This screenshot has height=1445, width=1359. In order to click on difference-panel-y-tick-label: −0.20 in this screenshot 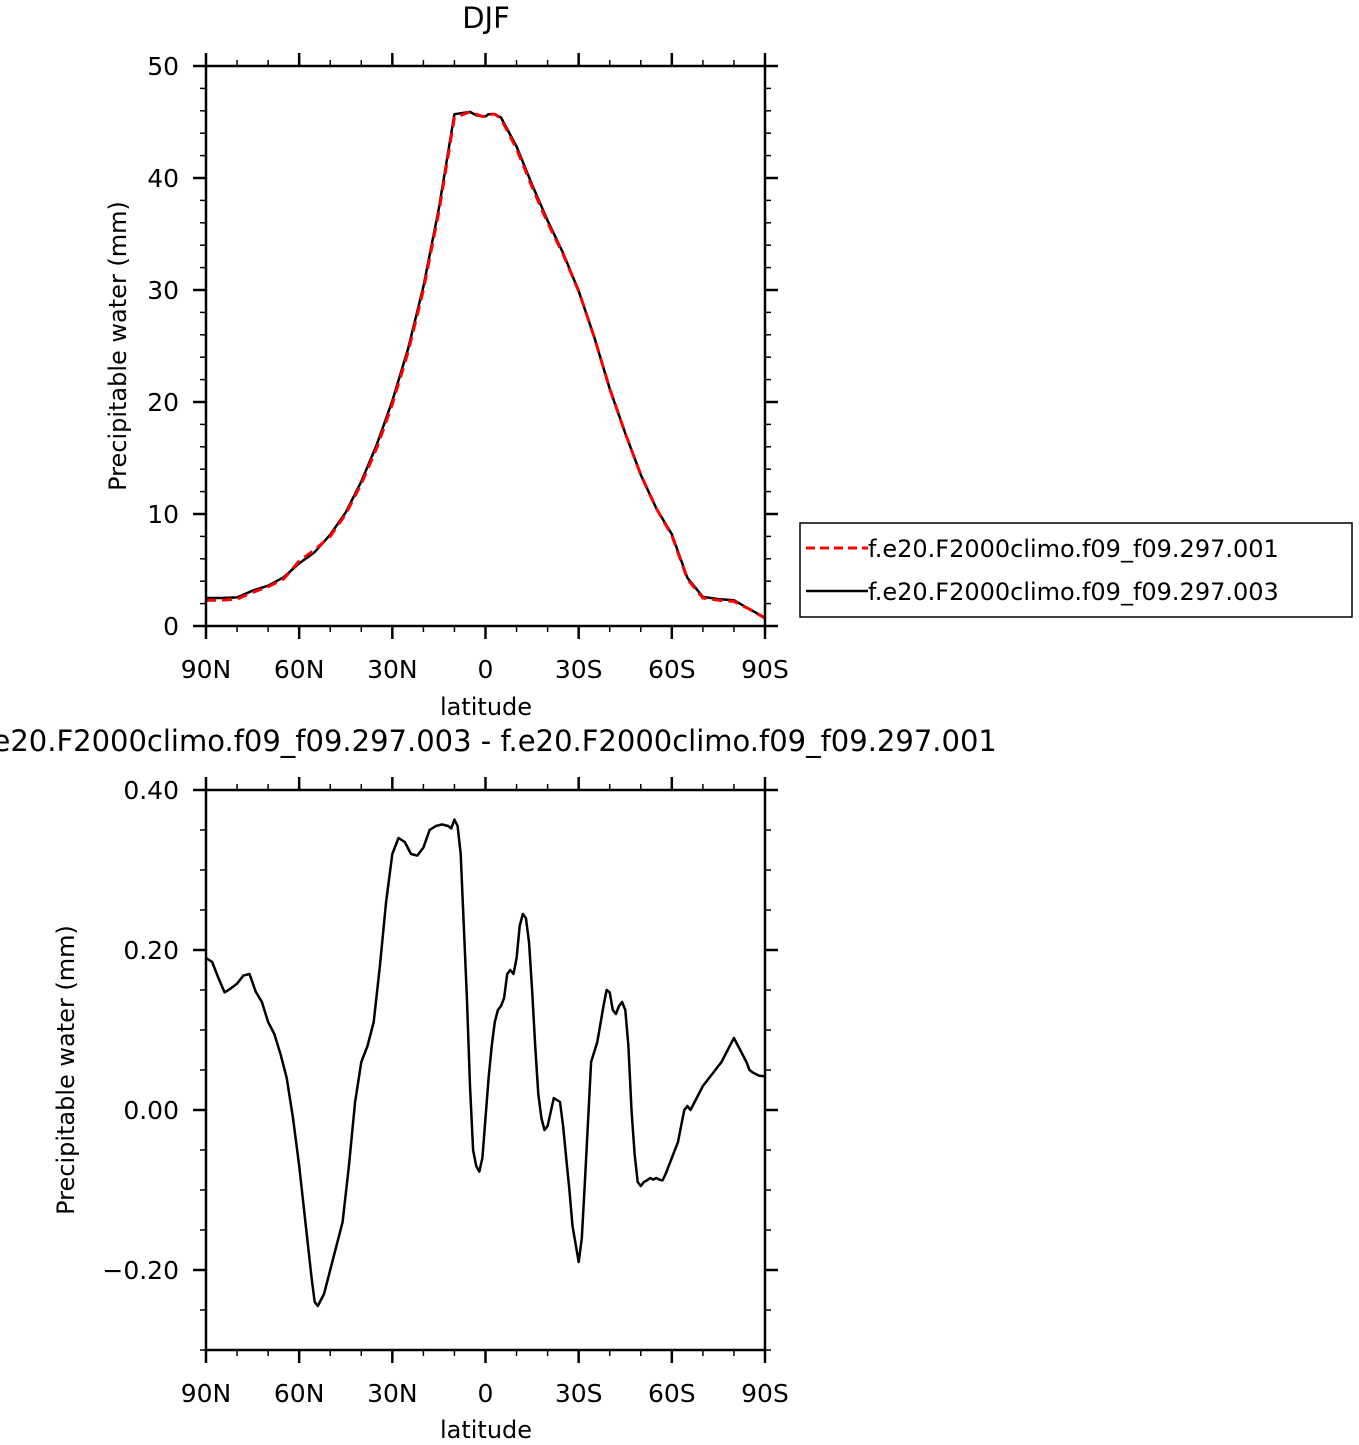, I will do `click(140, 1270)`.